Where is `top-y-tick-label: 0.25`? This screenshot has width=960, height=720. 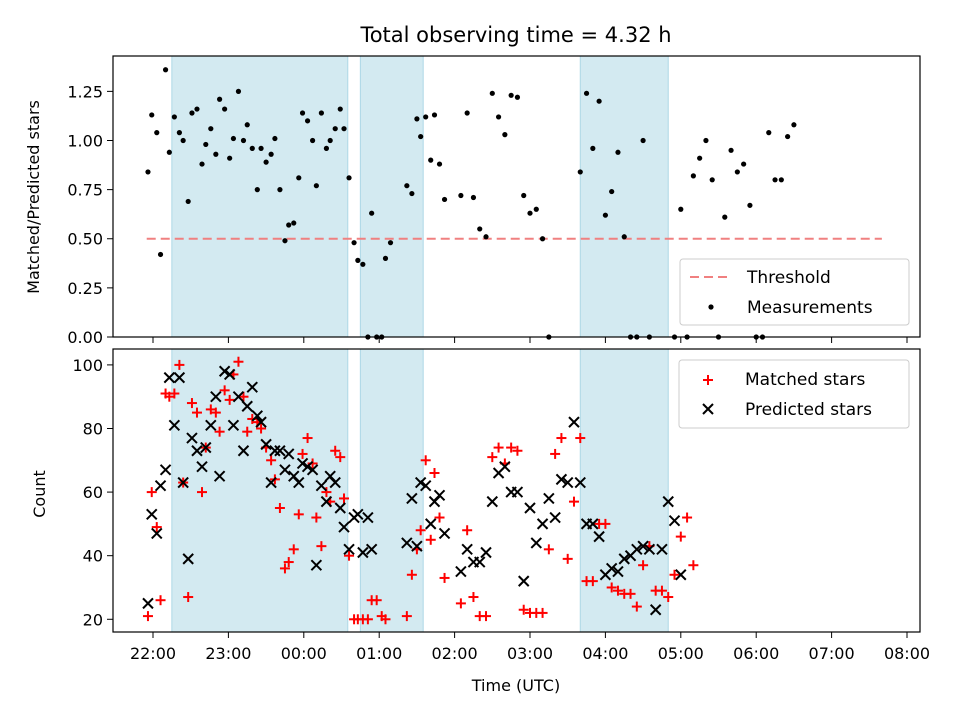
top-y-tick-label: 0.25 is located at coordinates (85, 288).